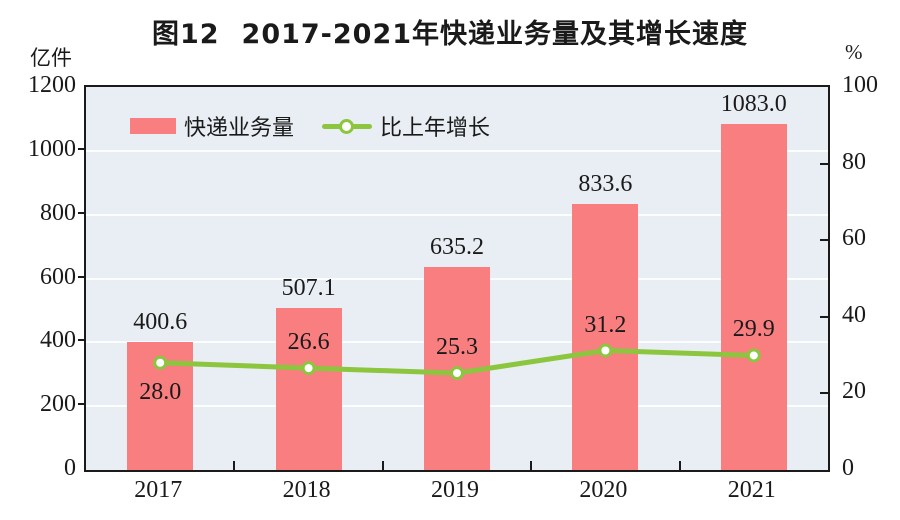 This screenshot has height=520, width=900. What do you see at coordinates (848, 468) in the screenshot?
I see `right-axis-tick-label: 0` at bounding box center [848, 468].